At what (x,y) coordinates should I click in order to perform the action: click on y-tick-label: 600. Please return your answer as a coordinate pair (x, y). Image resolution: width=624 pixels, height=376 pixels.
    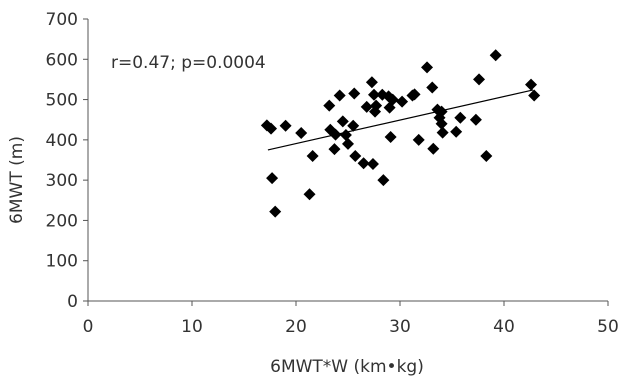
    Looking at the image, I should click on (62, 60).